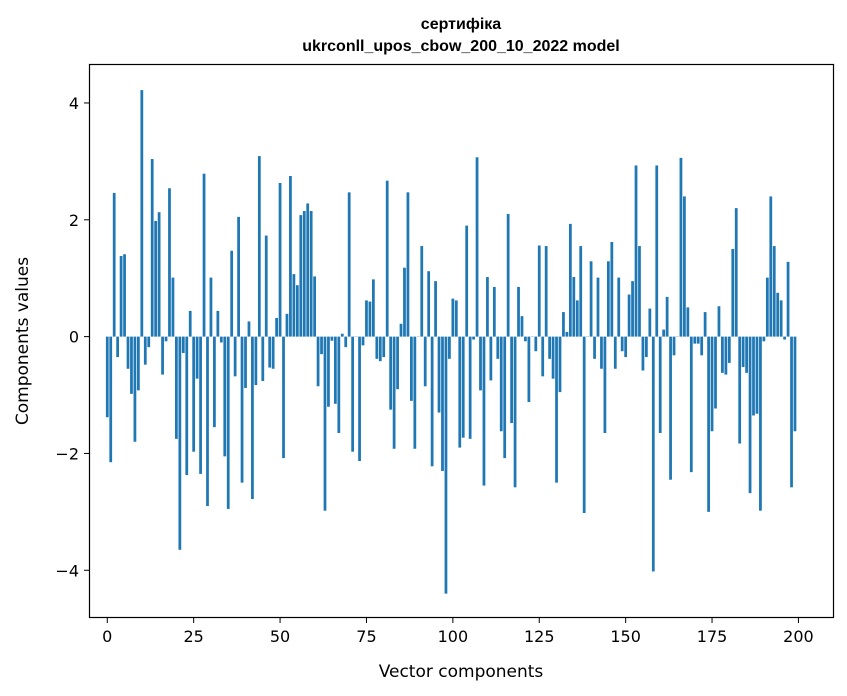 The width and height of the screenshot is (847, 696). I want to click on x-tick-label: 125, so click(539, 636).